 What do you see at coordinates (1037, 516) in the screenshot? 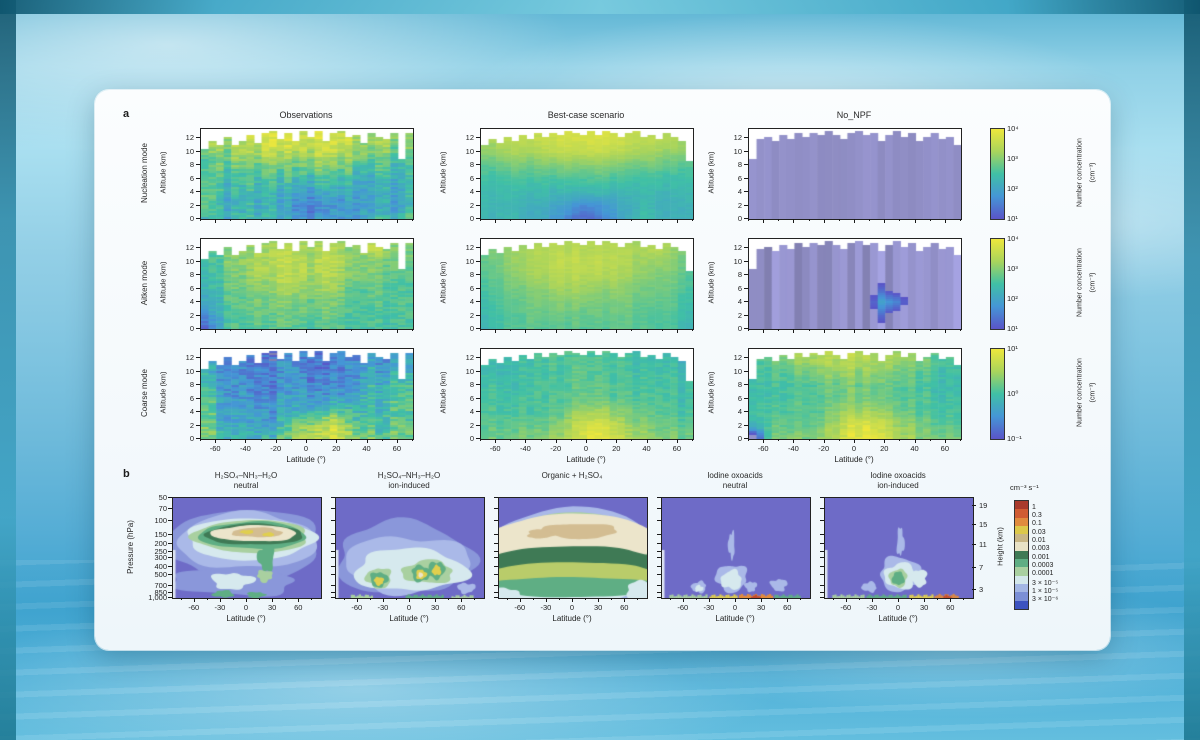
I see `rate-colorbar-label: 0.3` at bounding box center [1037, 516].